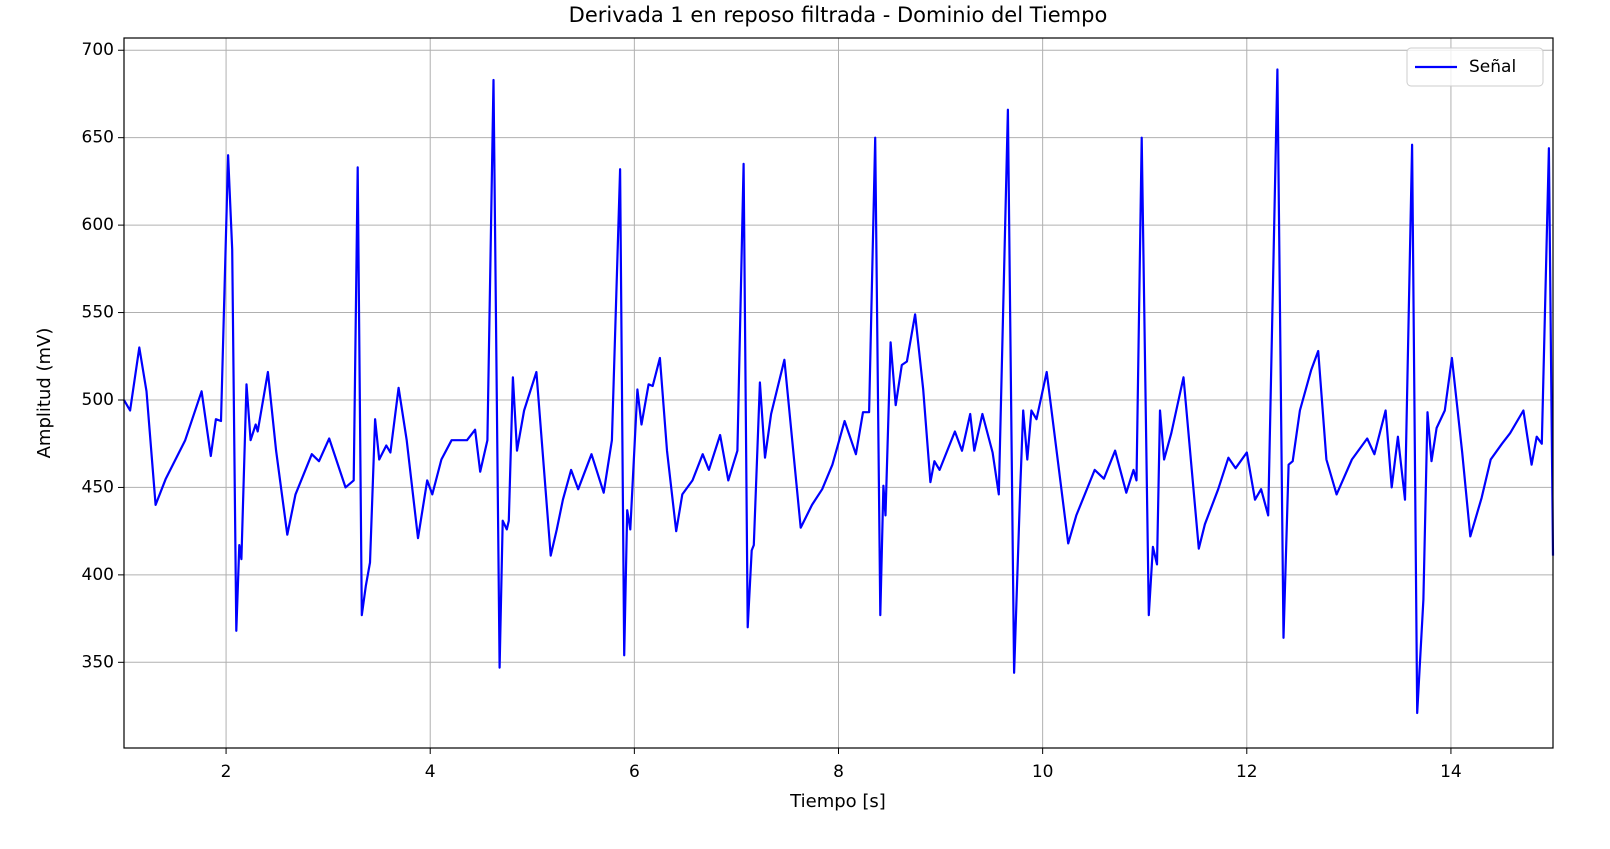 The width and height of the screenshot is (1610, 849). What do you see at coordinates (44, 393) in the screenshot?
I see `y-axis-label: Amplitud (mV)` at bounding box center [44, 393].